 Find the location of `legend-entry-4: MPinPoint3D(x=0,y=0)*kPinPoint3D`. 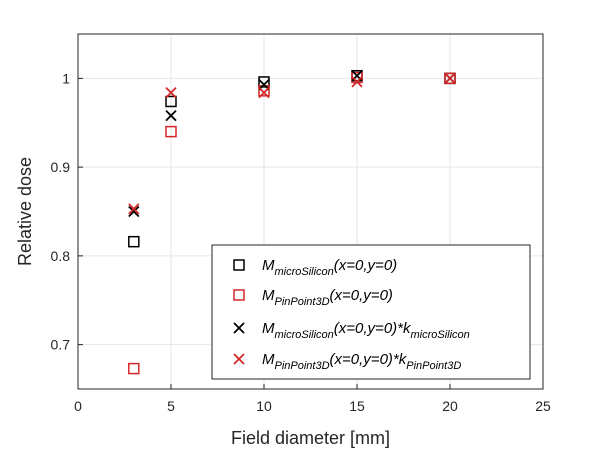

legend-entry-4: MPinPoint3D(x=0,y=0)*kPinPoint3D is located at coordinates (361, 361).